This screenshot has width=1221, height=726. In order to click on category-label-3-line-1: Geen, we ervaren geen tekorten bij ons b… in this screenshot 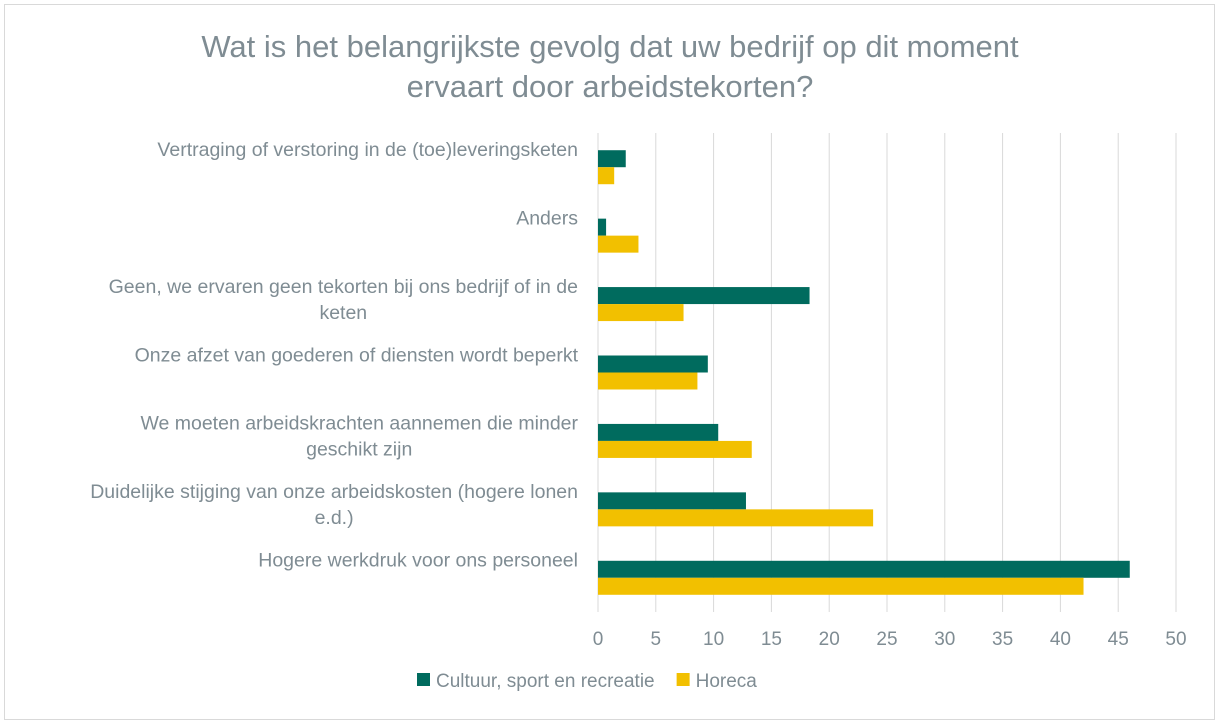, I will do `click(343, 287)`.